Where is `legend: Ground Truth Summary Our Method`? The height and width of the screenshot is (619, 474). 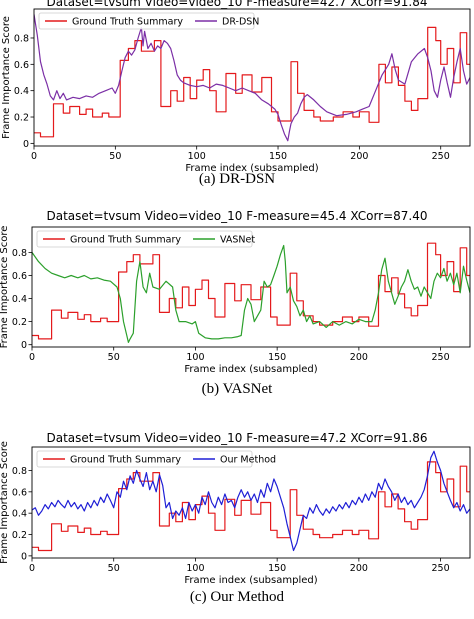 legend: Ground Truth Summary Our Method is located at coordinates (156, 459).